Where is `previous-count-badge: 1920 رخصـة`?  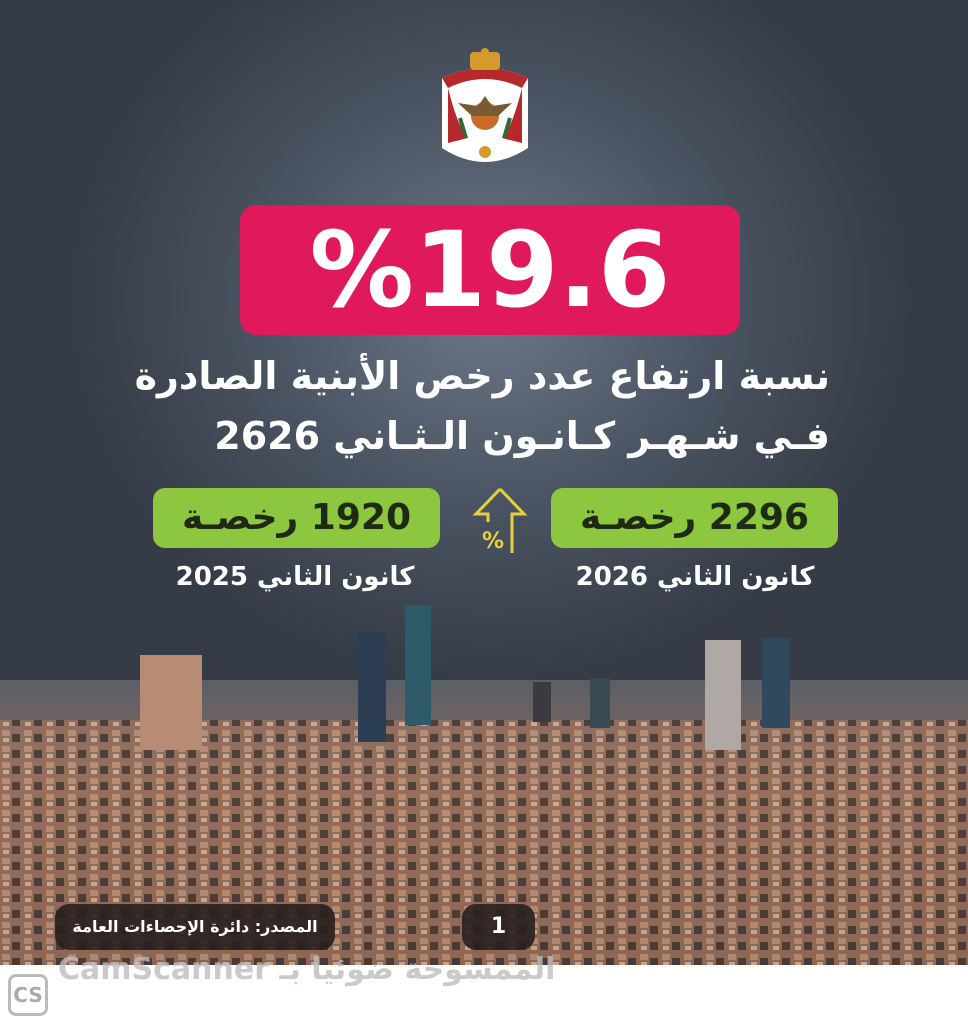 previous-count-badge: 1920 رخصـة is located at coordinates (296, 518).